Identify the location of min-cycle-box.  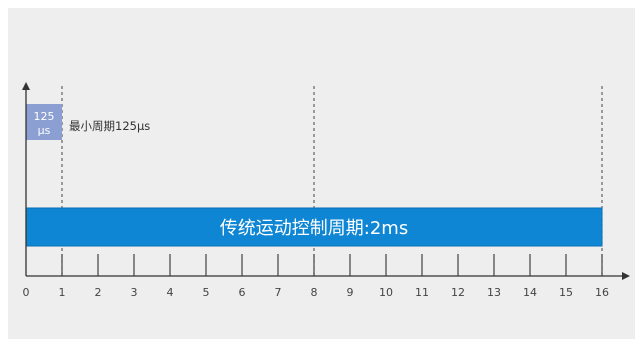
(44, 122).